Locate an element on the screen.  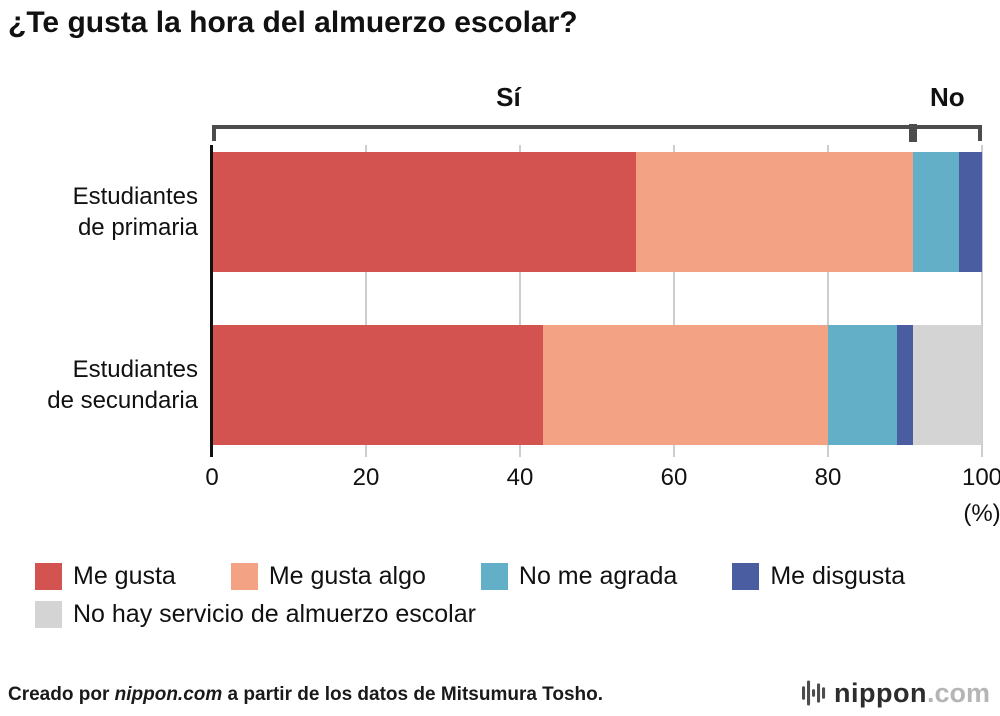
bracket-label-no: No is located at coordinates (947, 97).